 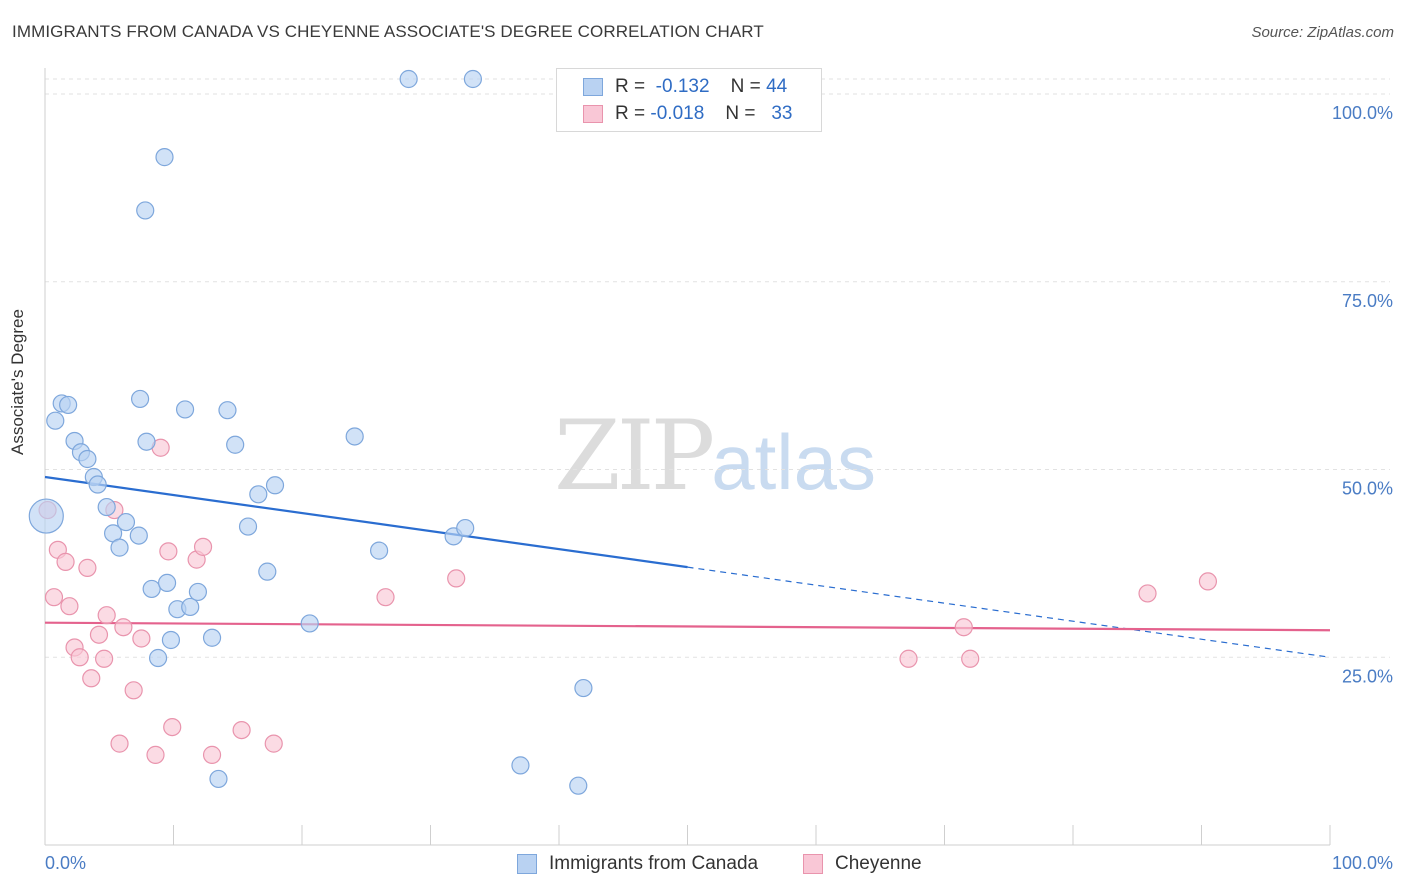 I want to click on watermark-atlas: atlas, so click(x=793, y=462).